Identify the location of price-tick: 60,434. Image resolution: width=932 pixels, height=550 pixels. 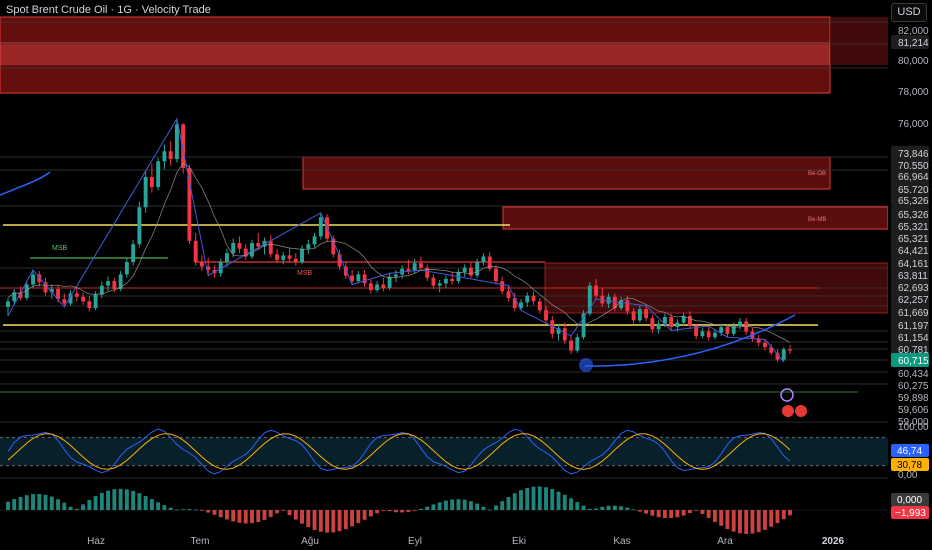
(913, 374).